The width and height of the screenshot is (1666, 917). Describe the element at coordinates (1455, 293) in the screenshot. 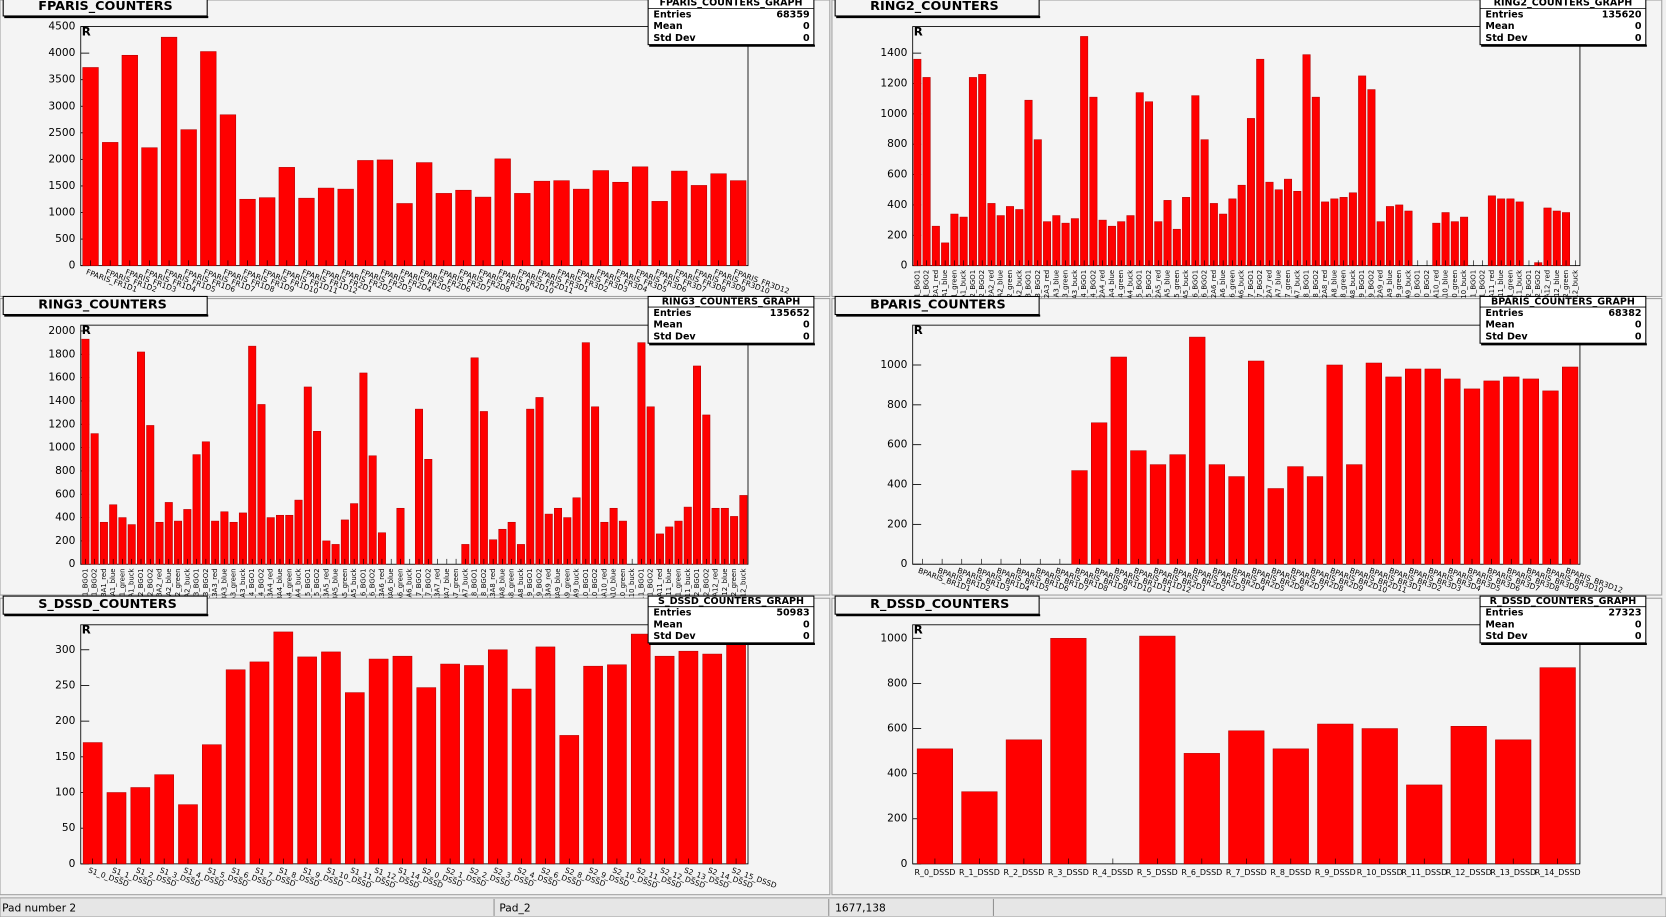

I see `x-tick-label: R2A10_green` at that location.